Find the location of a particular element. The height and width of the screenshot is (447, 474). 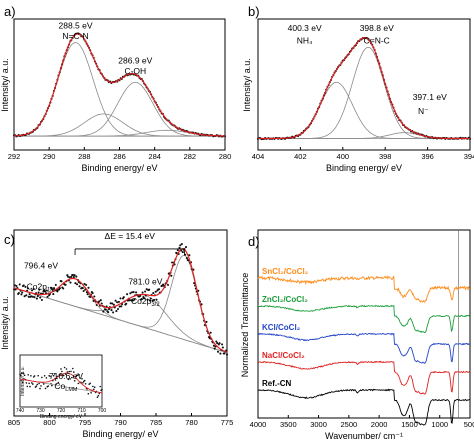

peak-annotation: N⁻ is located at coordinates (423, 111).